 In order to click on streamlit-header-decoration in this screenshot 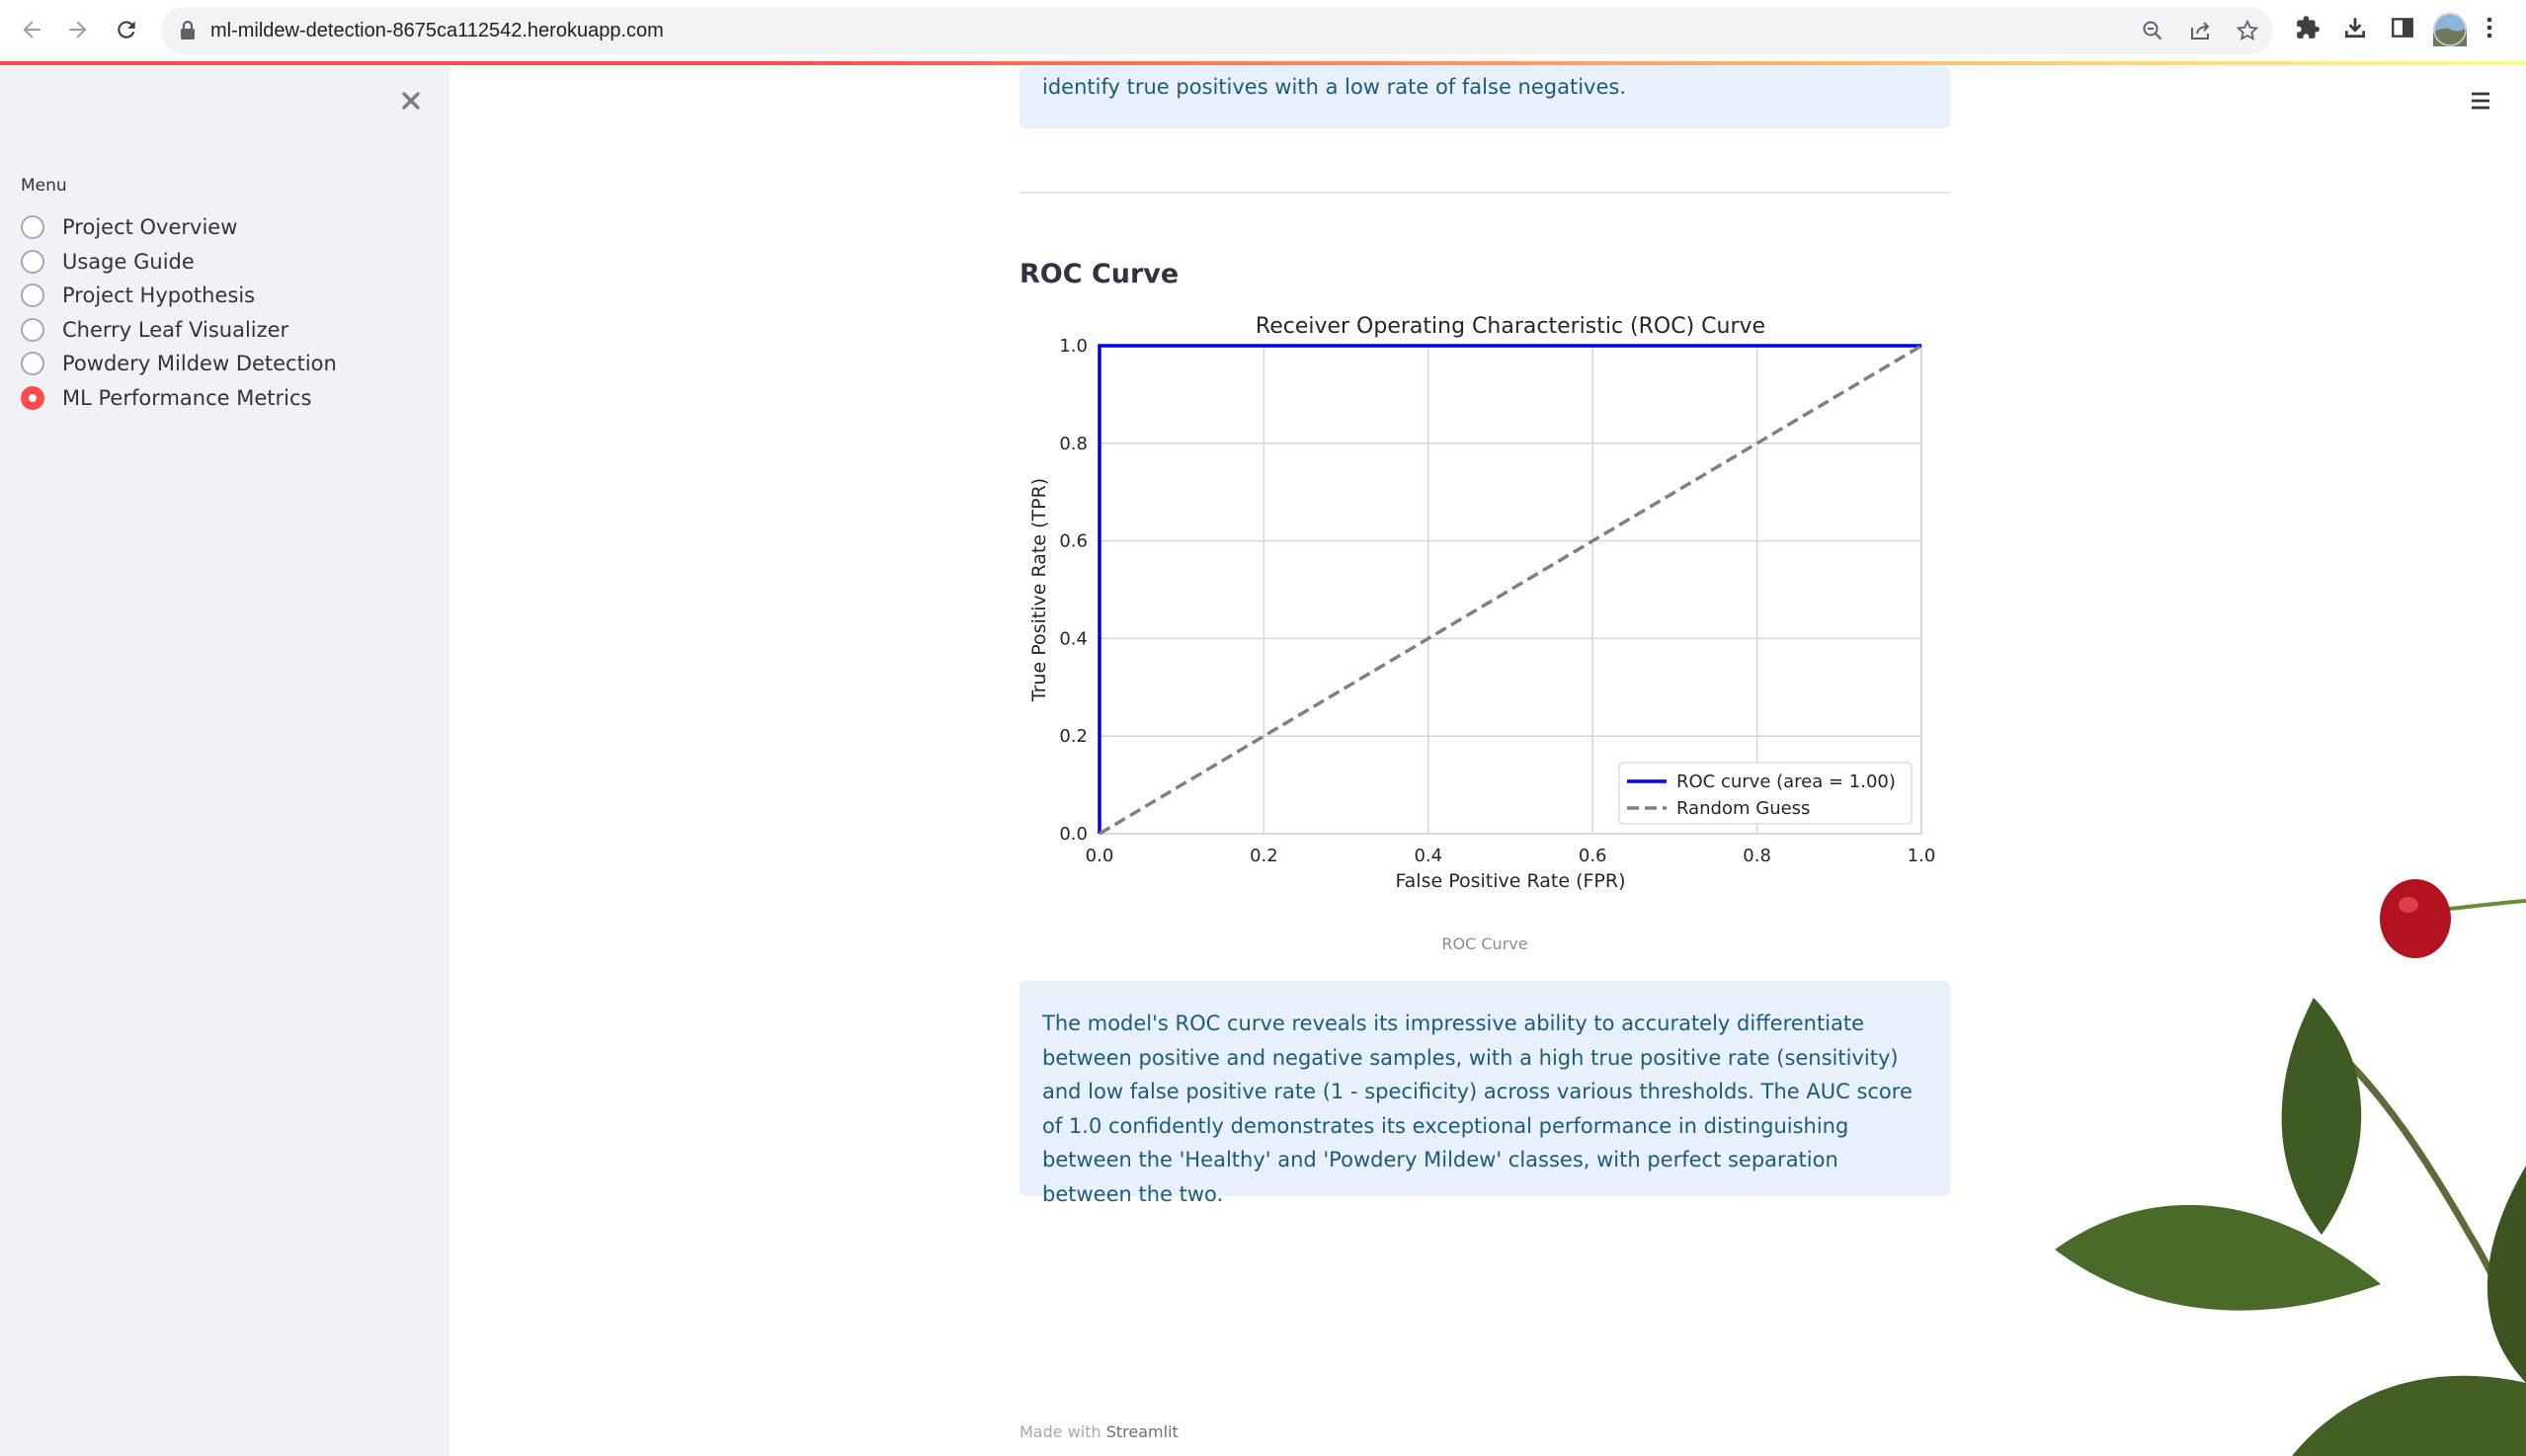, I will do `click(1263, 63)`.